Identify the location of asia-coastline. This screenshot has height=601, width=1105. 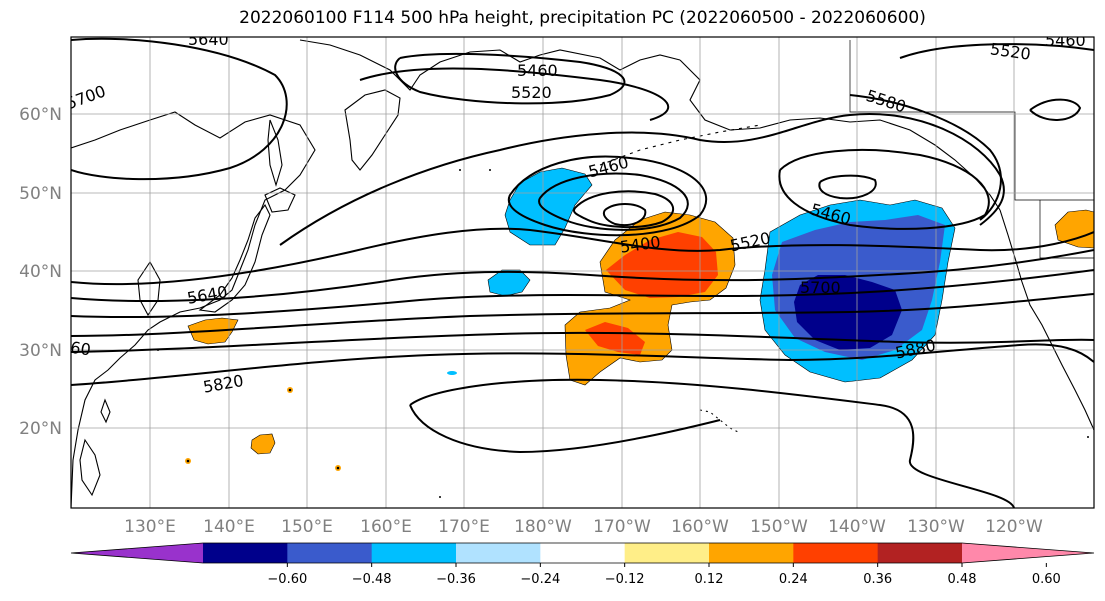
(193, 309).